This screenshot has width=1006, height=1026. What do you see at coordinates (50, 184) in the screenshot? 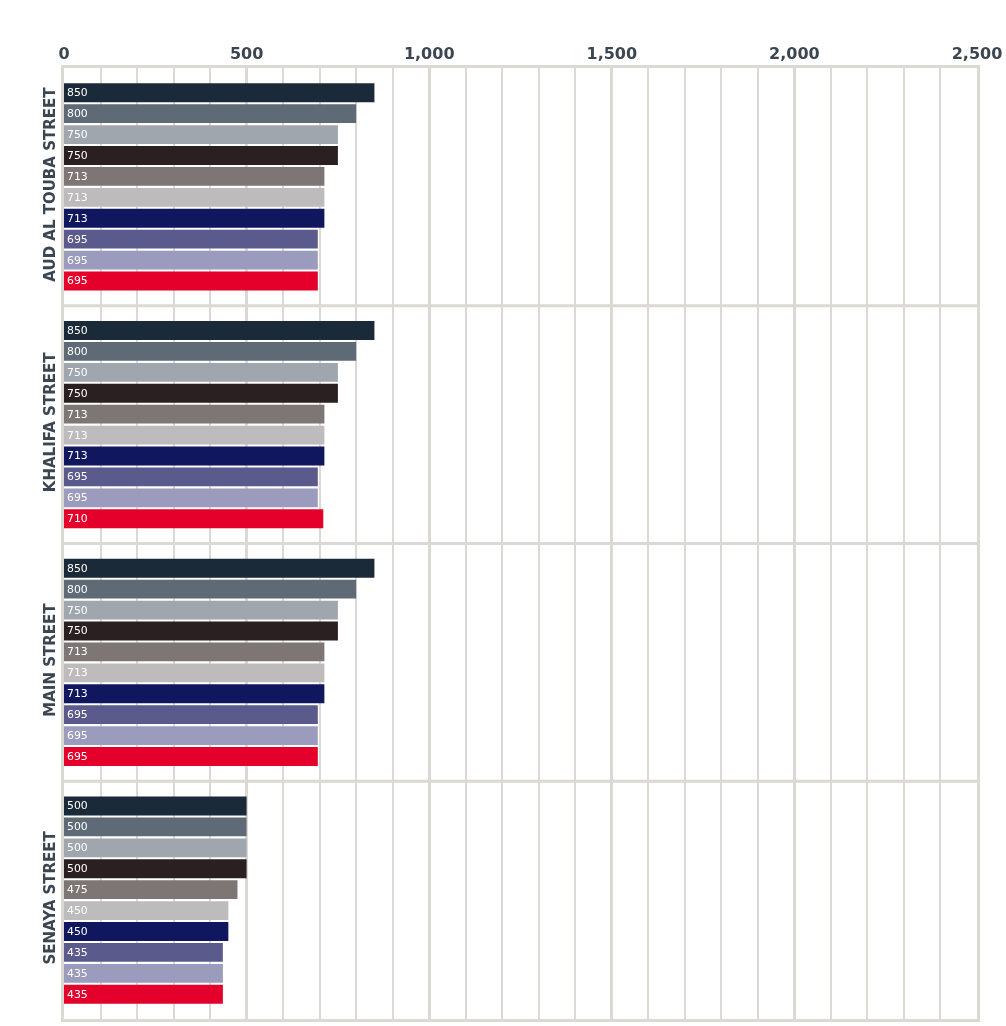
I see `y-tick-label: AUD AL TOUBA STREET` at bounding box center [50, 184].